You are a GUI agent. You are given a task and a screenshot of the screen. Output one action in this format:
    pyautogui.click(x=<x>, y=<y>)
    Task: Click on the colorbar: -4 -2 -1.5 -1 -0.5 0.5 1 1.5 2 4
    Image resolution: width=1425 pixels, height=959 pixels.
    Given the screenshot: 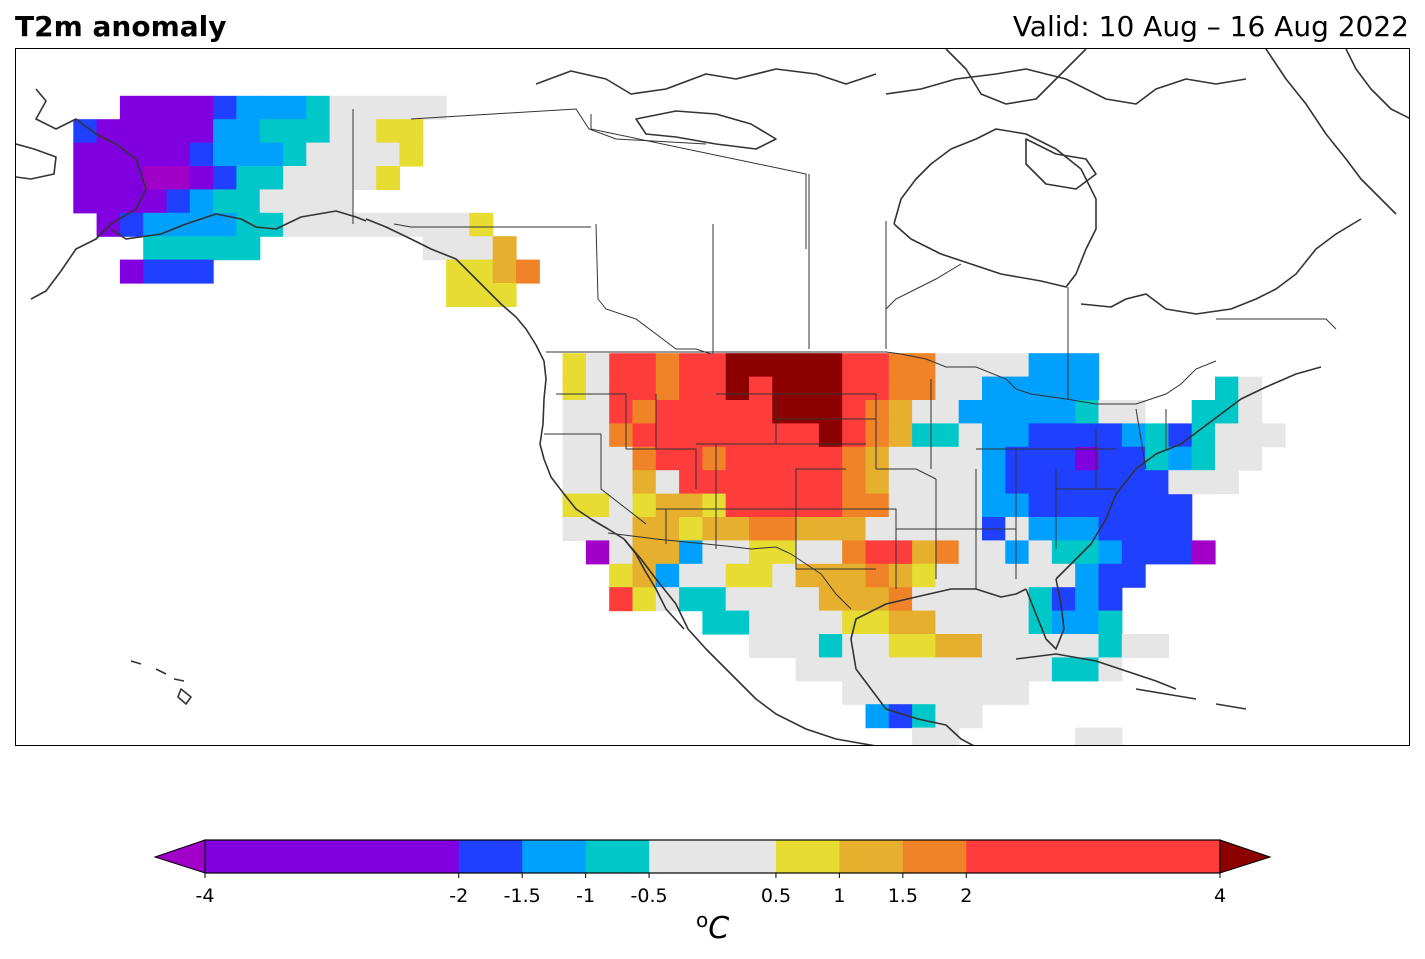 What is the action you would take?
    pyautogui.click(x=712, y=874)
    